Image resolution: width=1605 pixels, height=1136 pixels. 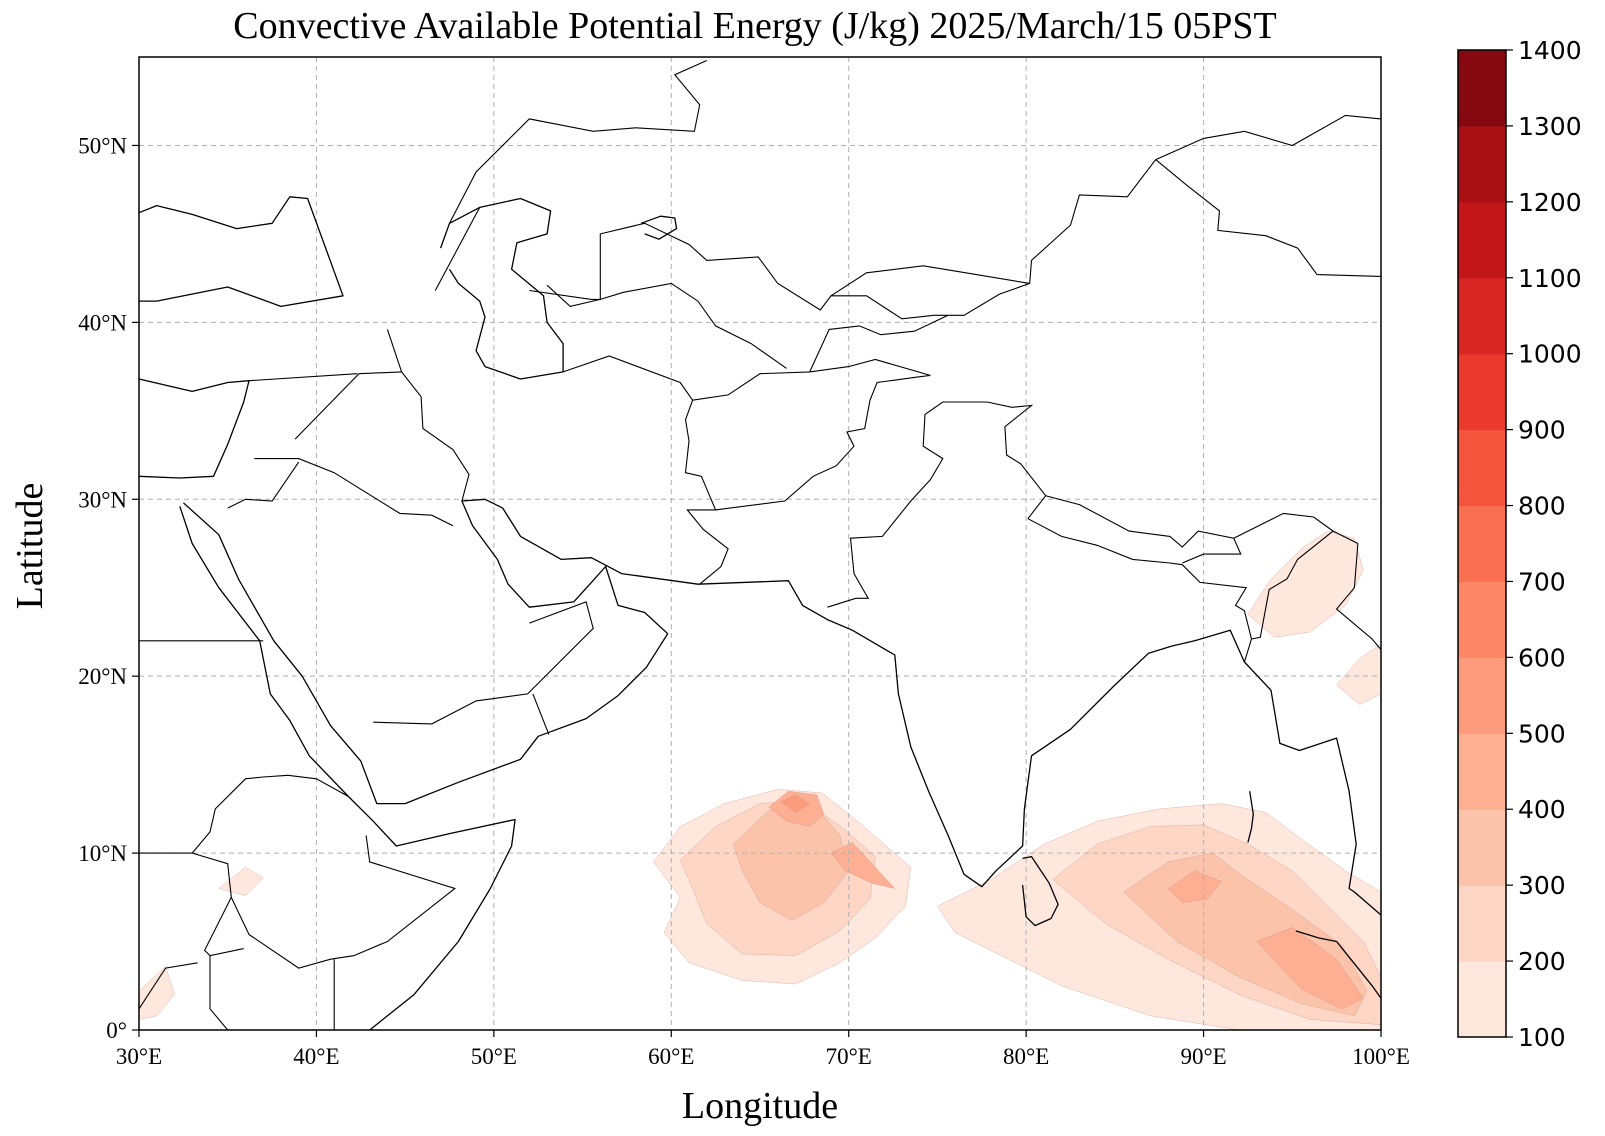 What do you see at coordinates (671, 1056) in the screenshot?
I see `x-tick-label: 60°E` at bounding box center [671, 1056].